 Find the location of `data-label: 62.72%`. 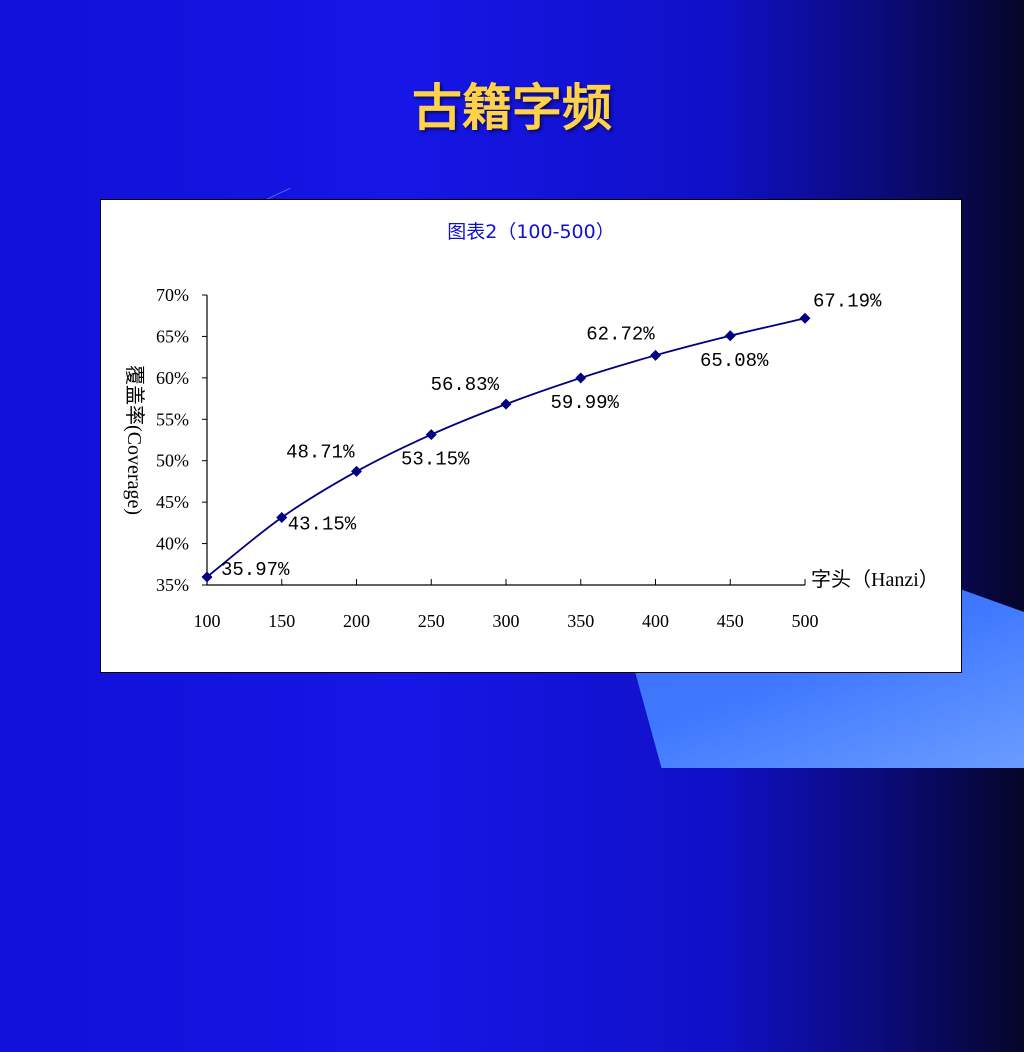

data-label: 62.72% is located at coordinates (620, 334).